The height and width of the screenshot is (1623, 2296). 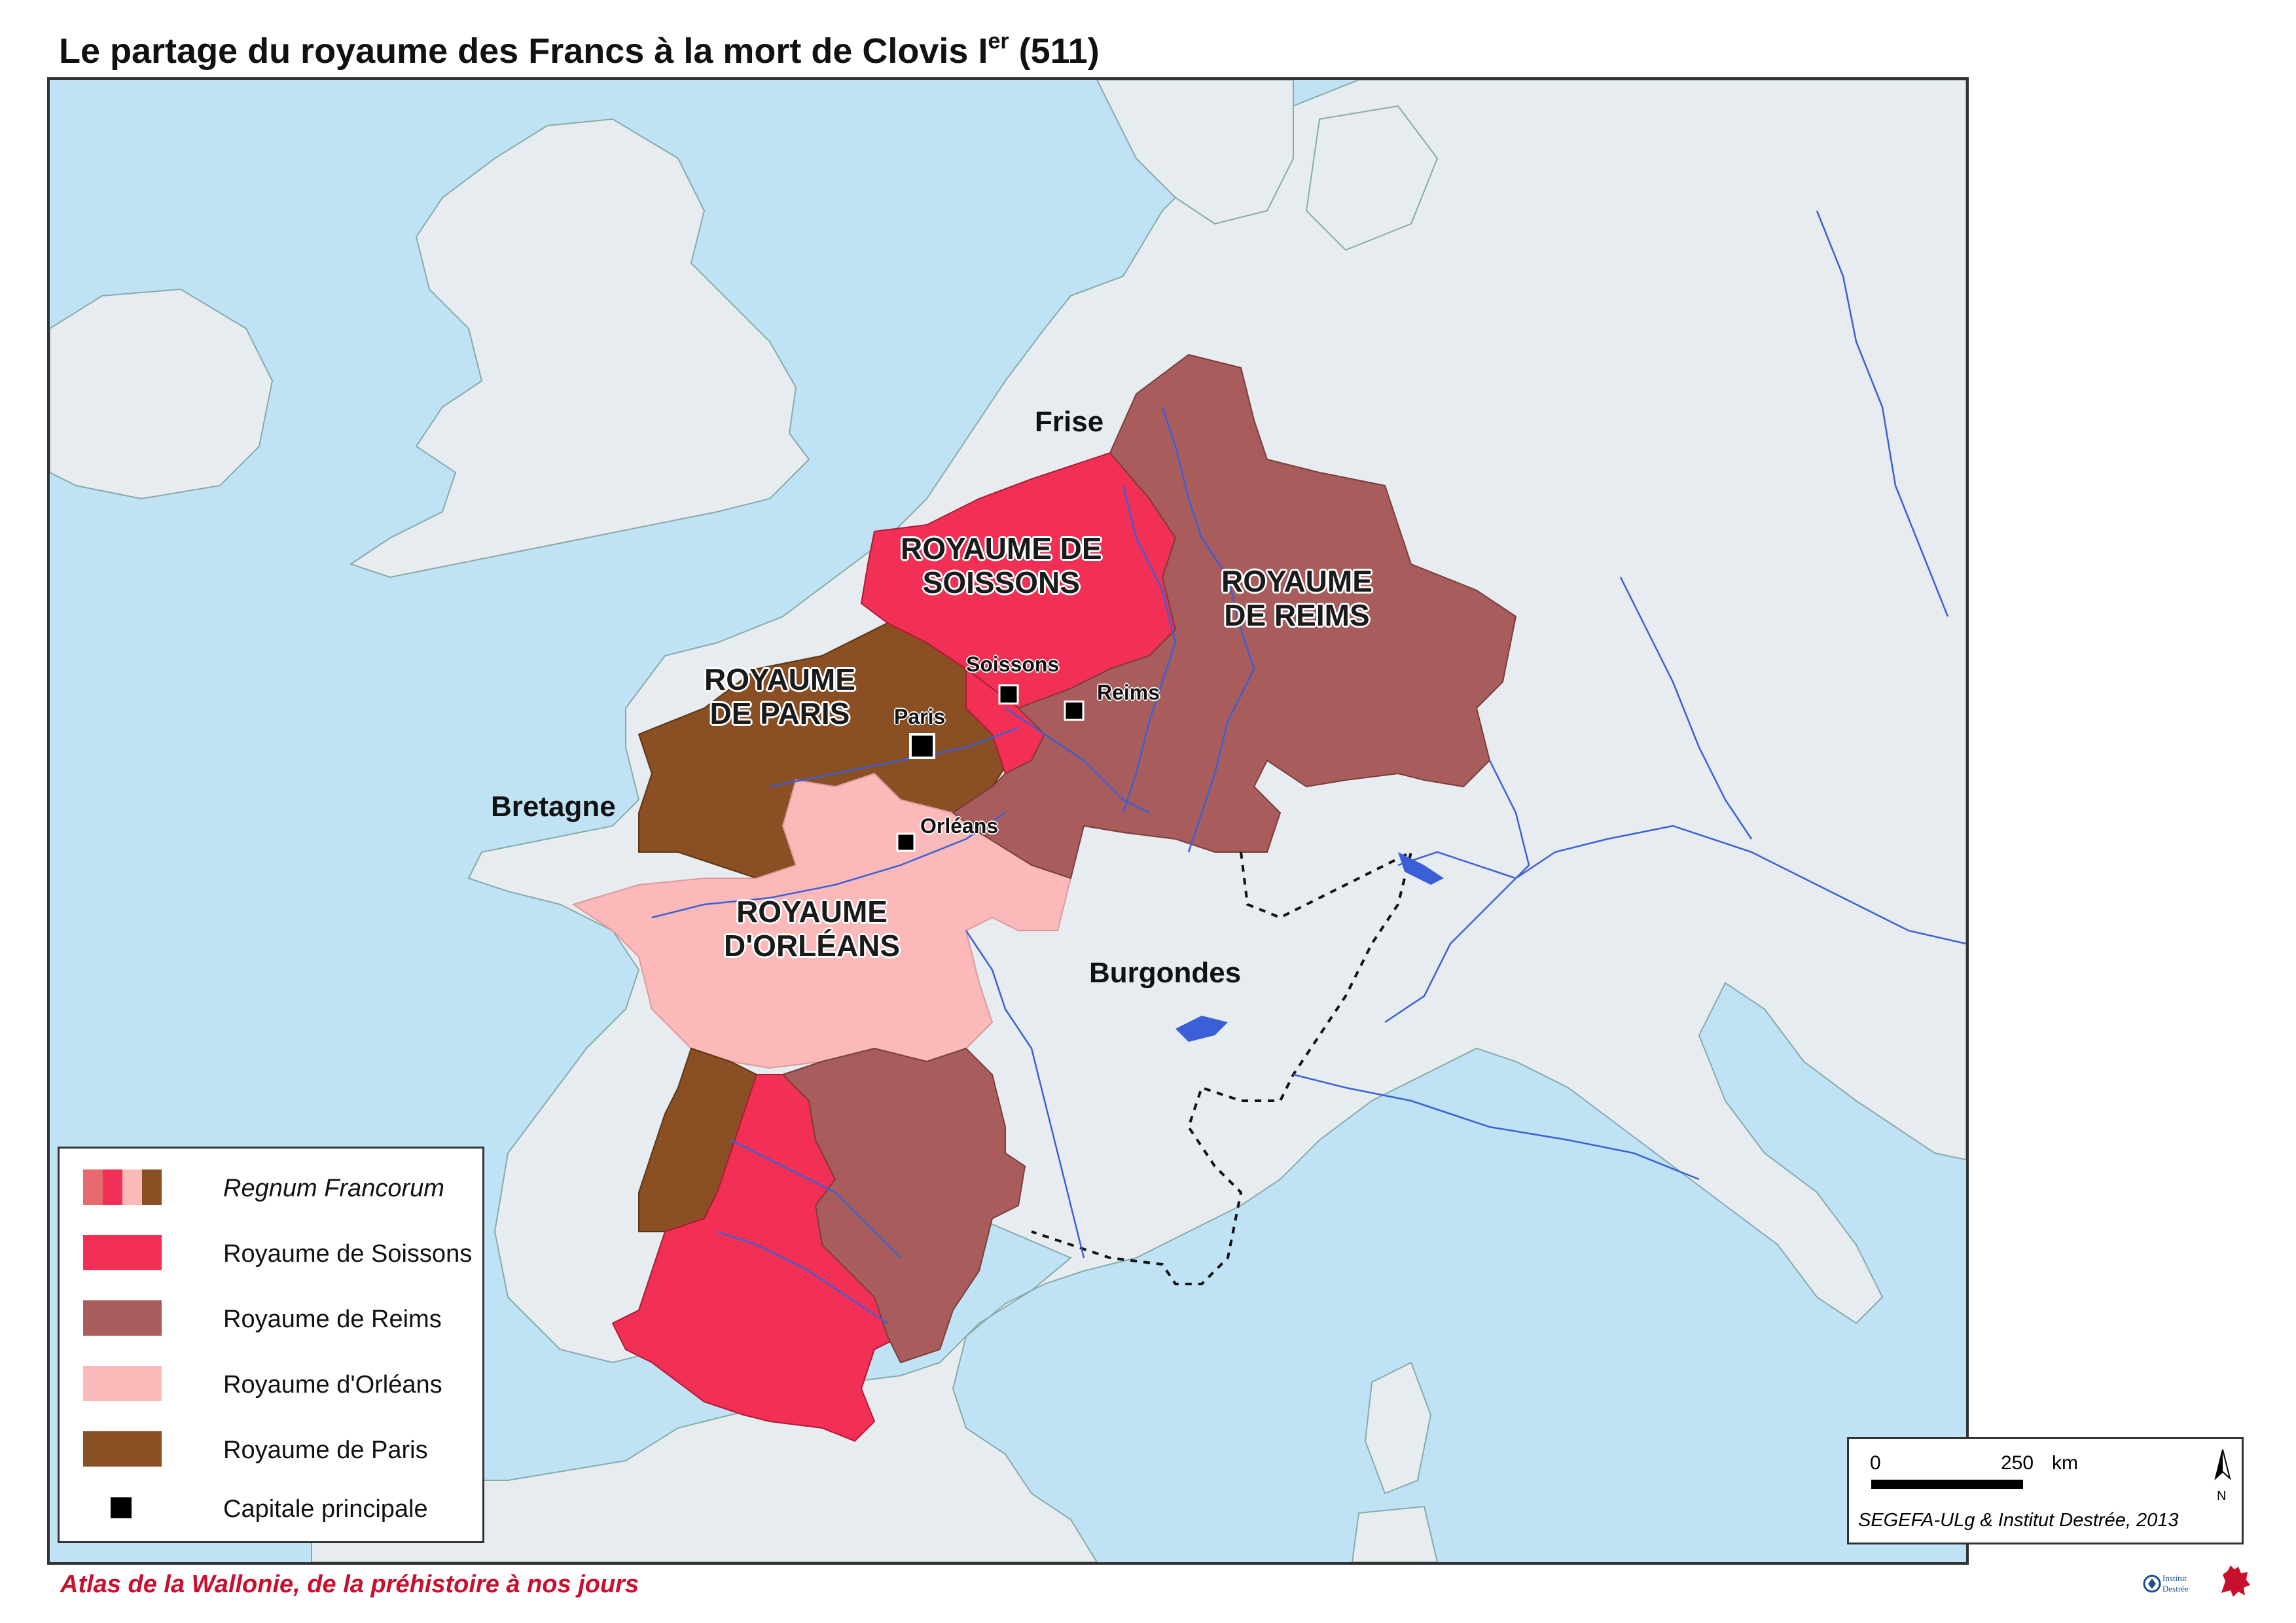 What do you see at coordinates (1165, 973) in the screenshot?
I see `label-burgondes: Burgondes` at bounding box center [1165, 973].